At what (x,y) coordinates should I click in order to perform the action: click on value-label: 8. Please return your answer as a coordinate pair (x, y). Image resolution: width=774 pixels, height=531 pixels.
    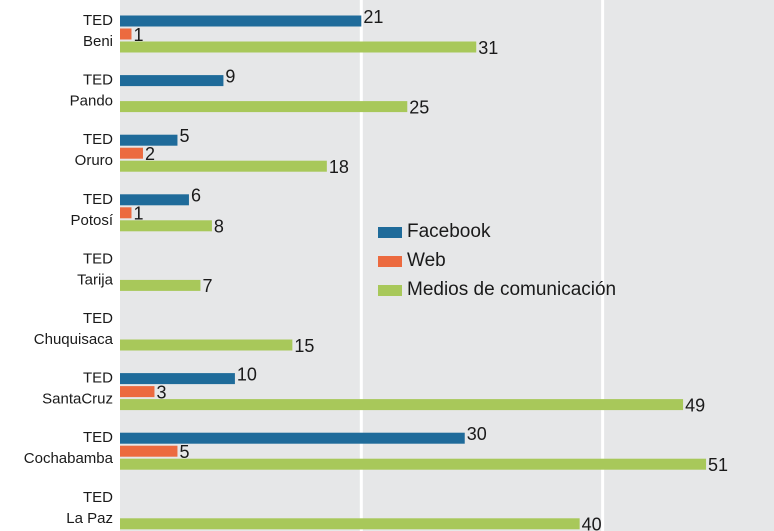
    Looking at the image, I should click on (219, 227).